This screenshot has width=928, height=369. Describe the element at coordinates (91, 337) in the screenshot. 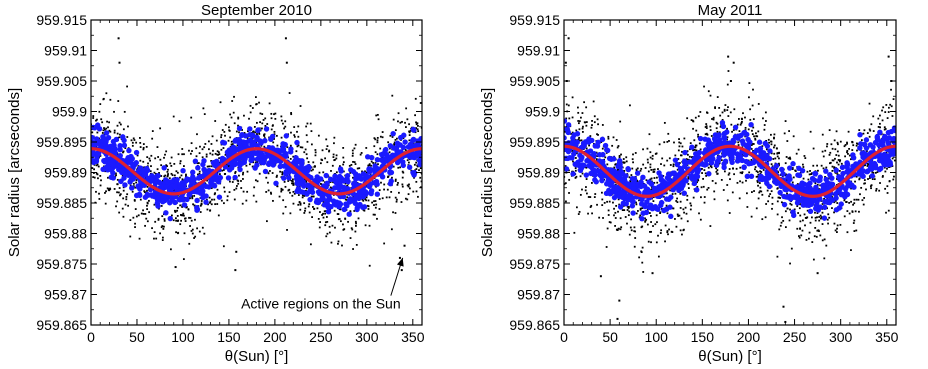

I see `x-tick-label: 0` at that location.